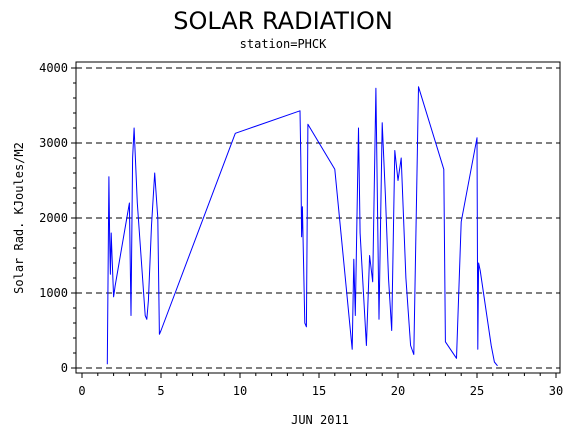 This screenshot has width=570, height=430. I want to click on y-tick-label: 0, so click(64, 368).